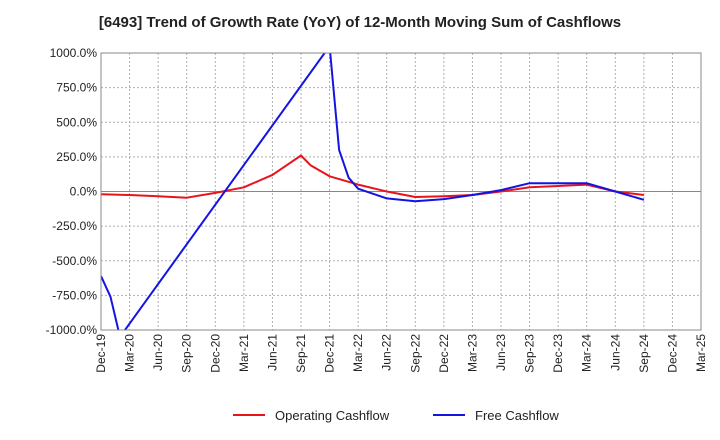 The width and height of the screenshot is (720, 440). What do you see at coordinates (587, 353) in the screenshot?
I see `x-tick-label: Mar-24` at bounding box center [587, 353].